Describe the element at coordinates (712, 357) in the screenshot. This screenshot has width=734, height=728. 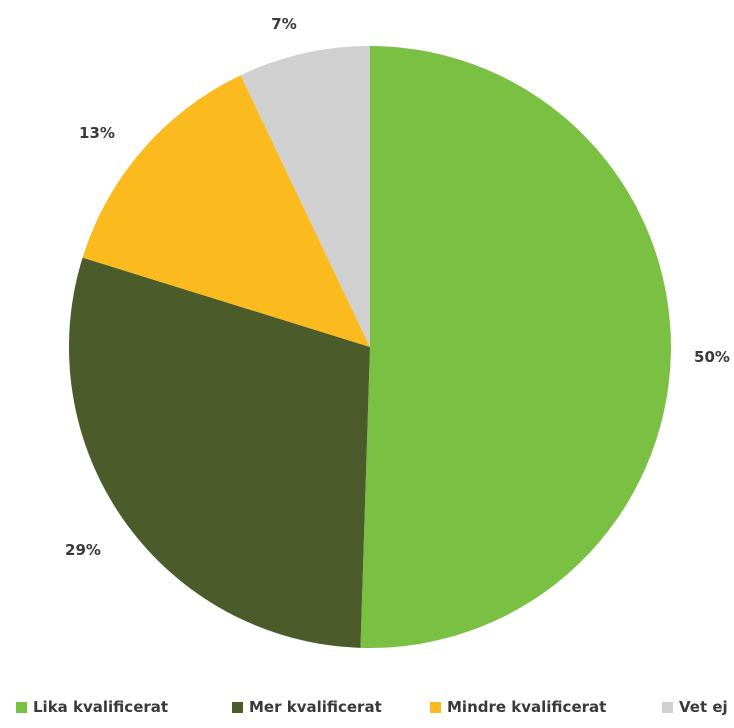
I see `data-label-lika-kvalificerat: 50%` at that location.